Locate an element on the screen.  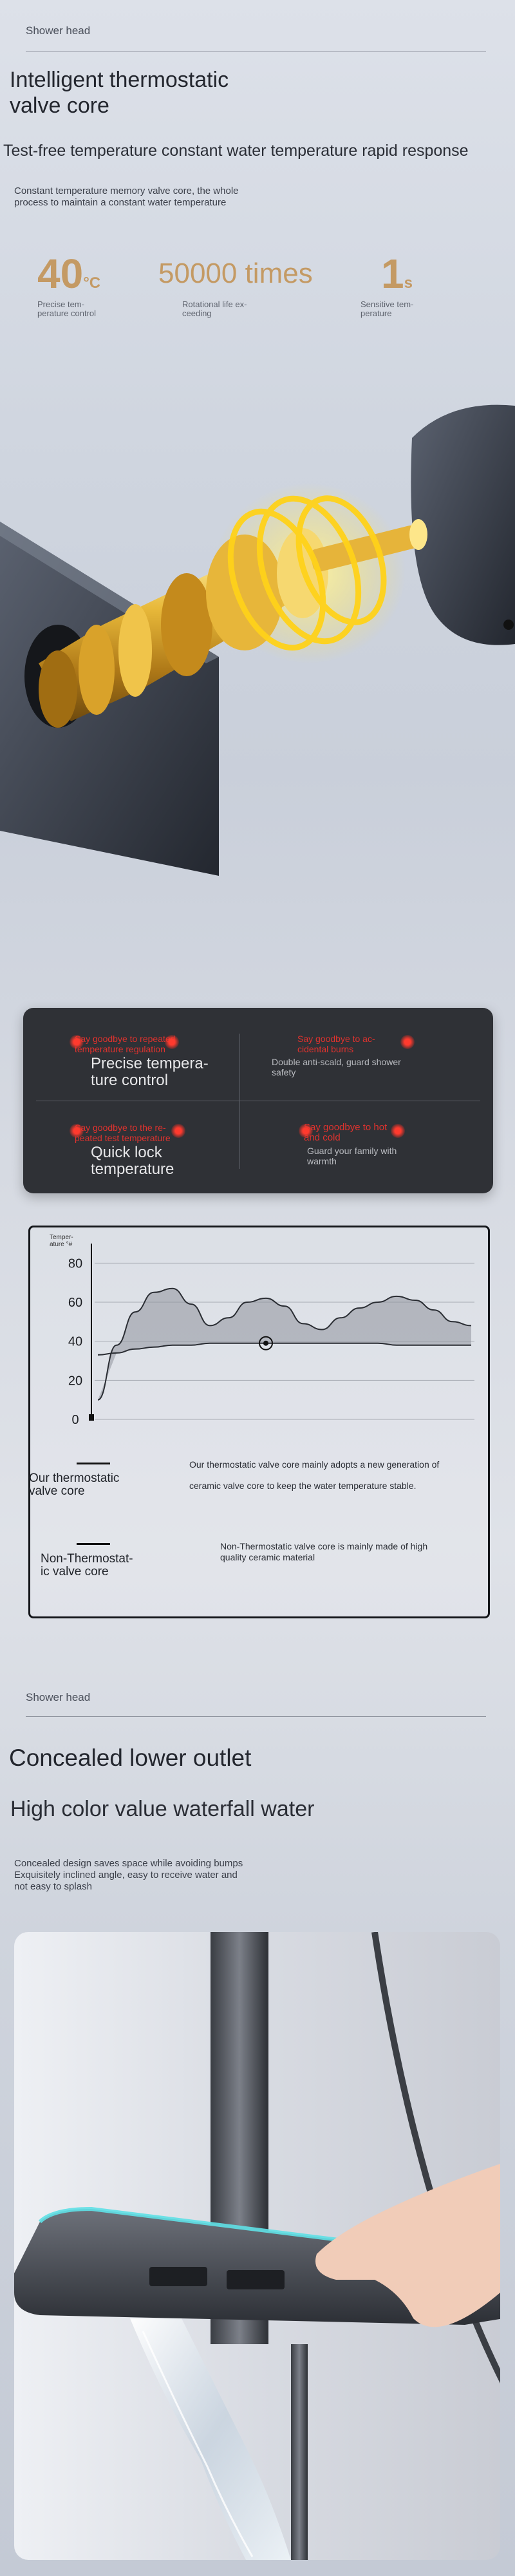
chart-marker-ring is located at coordinates (266, 1343).